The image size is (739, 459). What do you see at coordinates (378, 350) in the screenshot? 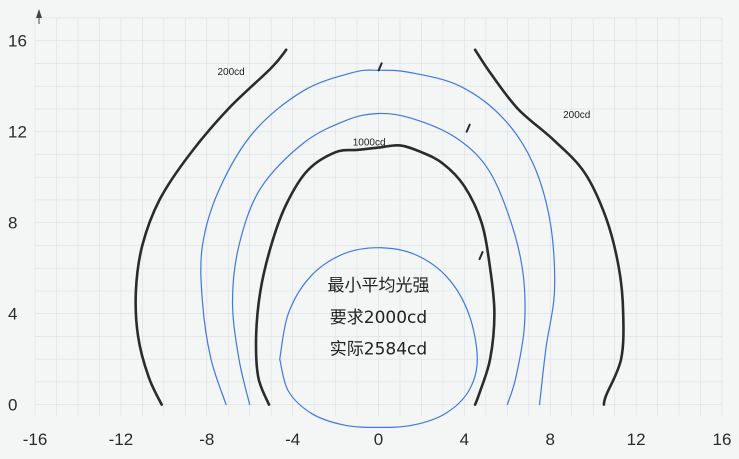
I see `center-annotation: 实际2584cd` at bounding box center [378, 350].